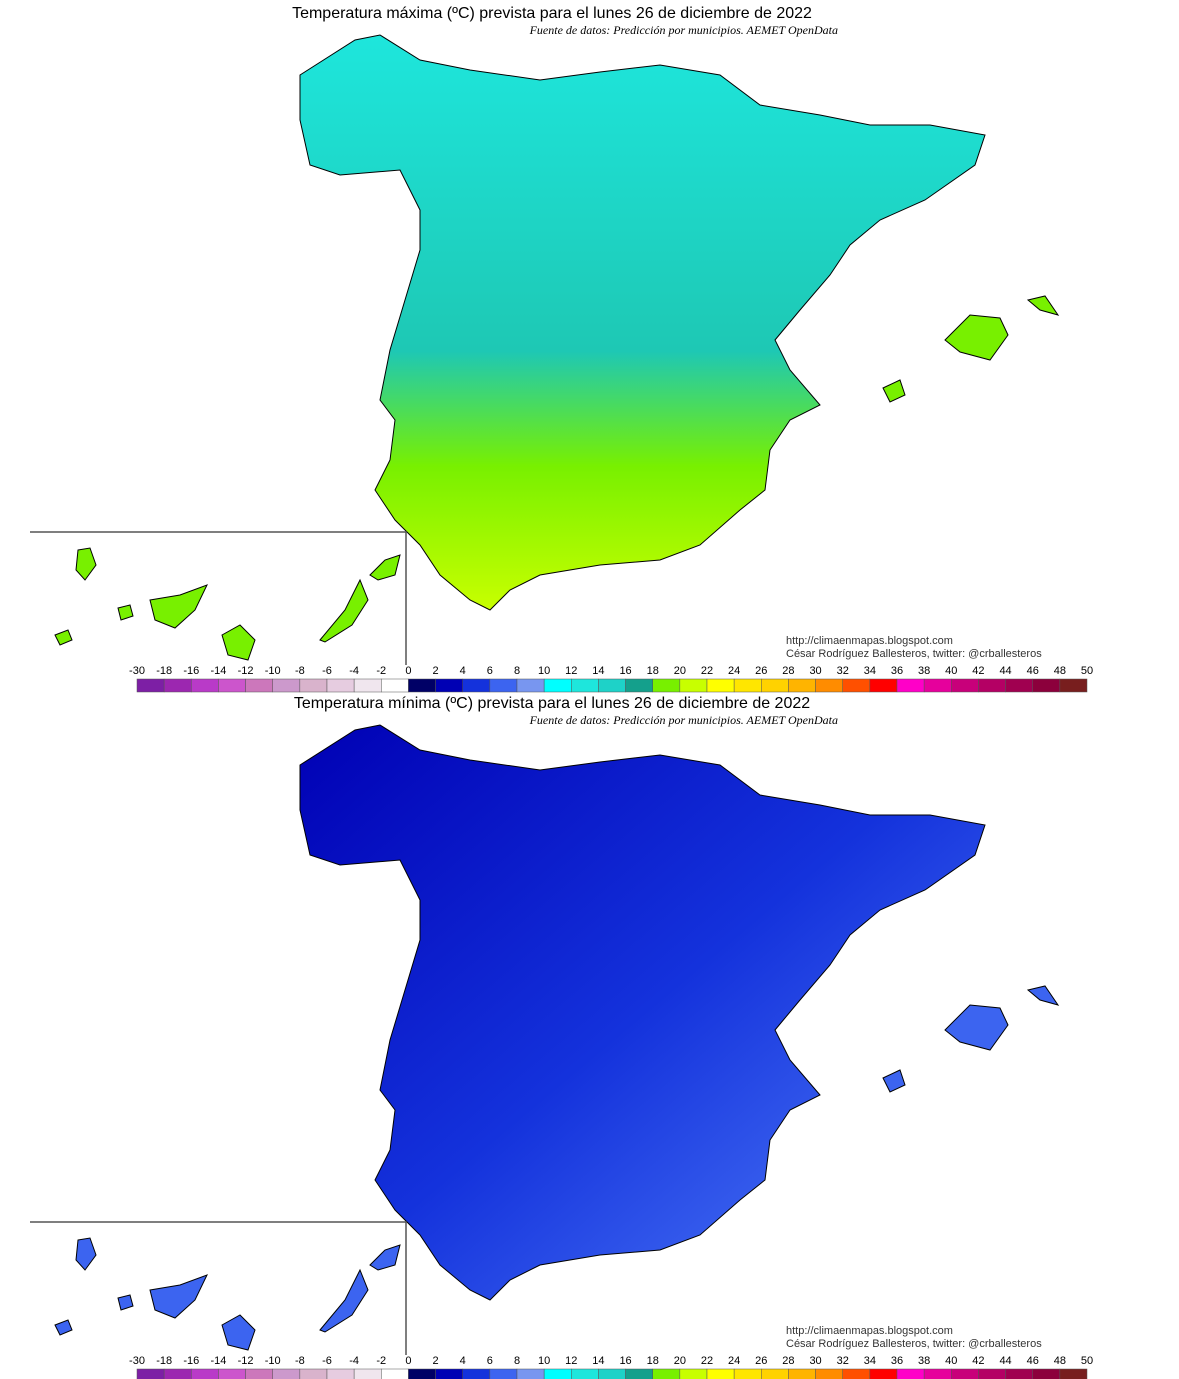 The height and width of the screenshot is (1379, 1179). What do you see at coordinates (381, 1361) in the screenshot?
I see `colorbar-tick: -2` at bounding box center [381, 1361].